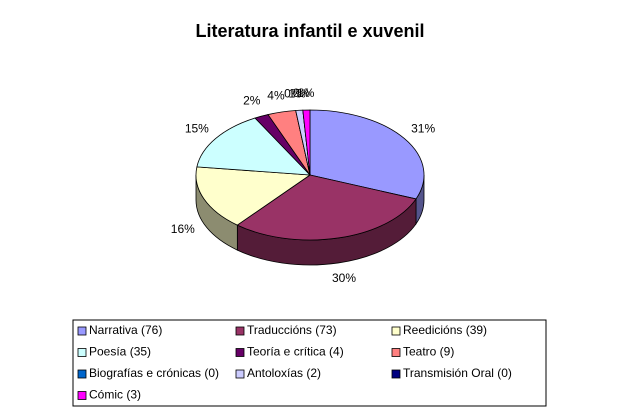 The image size is (620, 415). Describe the element at coordinates (120, 352) in the screenshot. I see `legend-label: Poesía (35)` at that location.